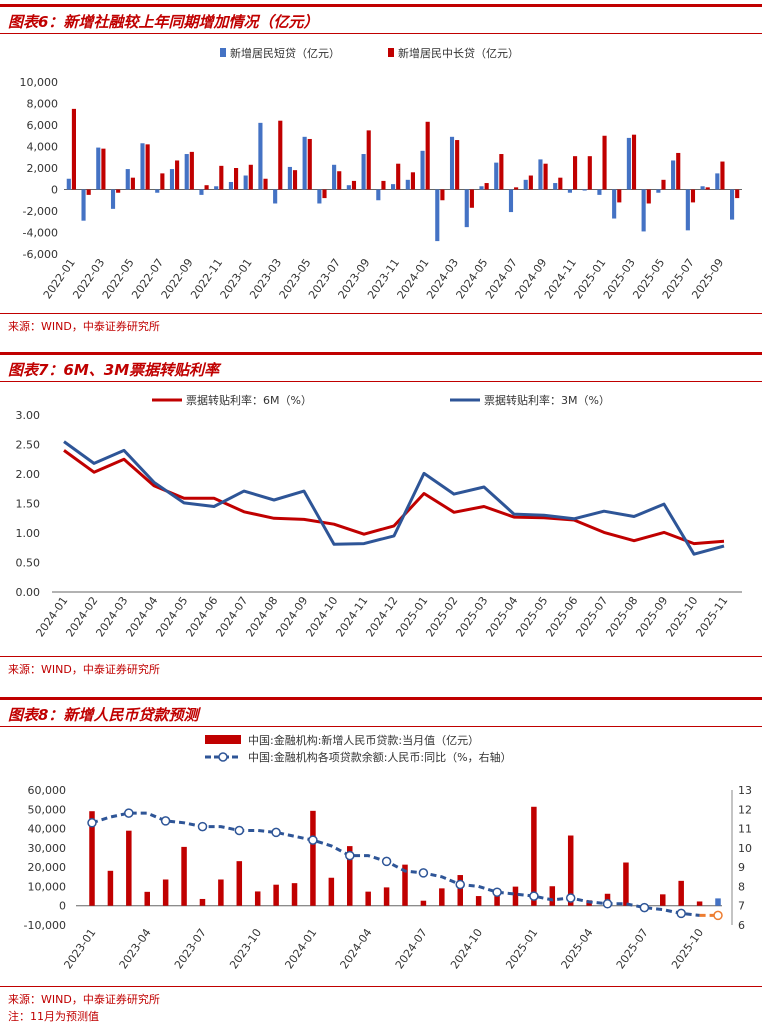  Describe the element at coordinates (223, 757) in the screenshot. I see `legend-marker-yoy` at that location.